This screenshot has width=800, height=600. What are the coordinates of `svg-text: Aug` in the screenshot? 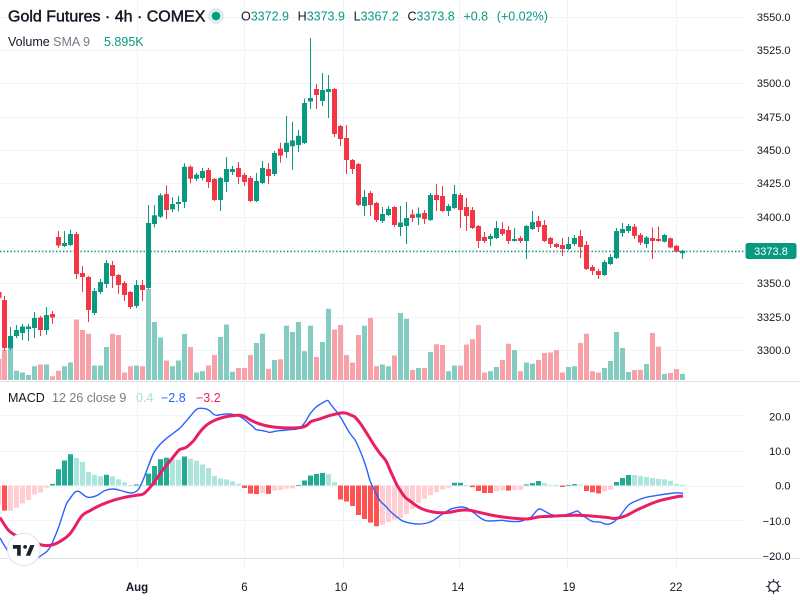 It's located at (137, 588).